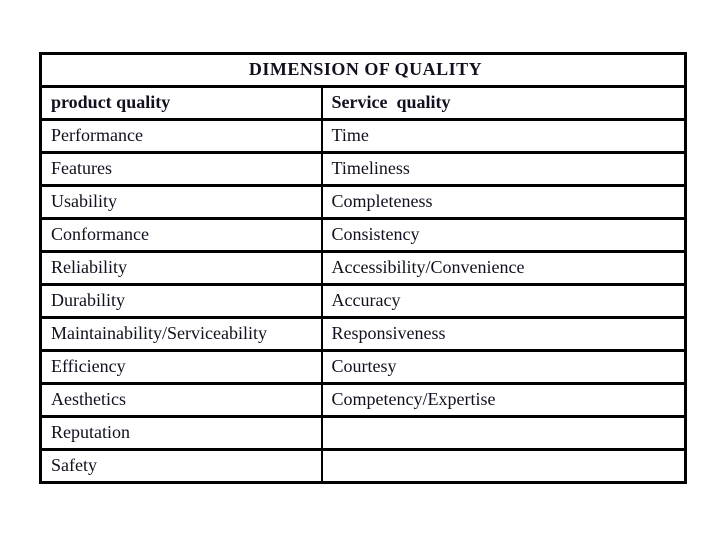 The height and width of the screenshot is (540, 720). What do you see at coordinates (181, 136) in the screenshot?
I see `cell-product: Performance` at bounding box center [181, 136].